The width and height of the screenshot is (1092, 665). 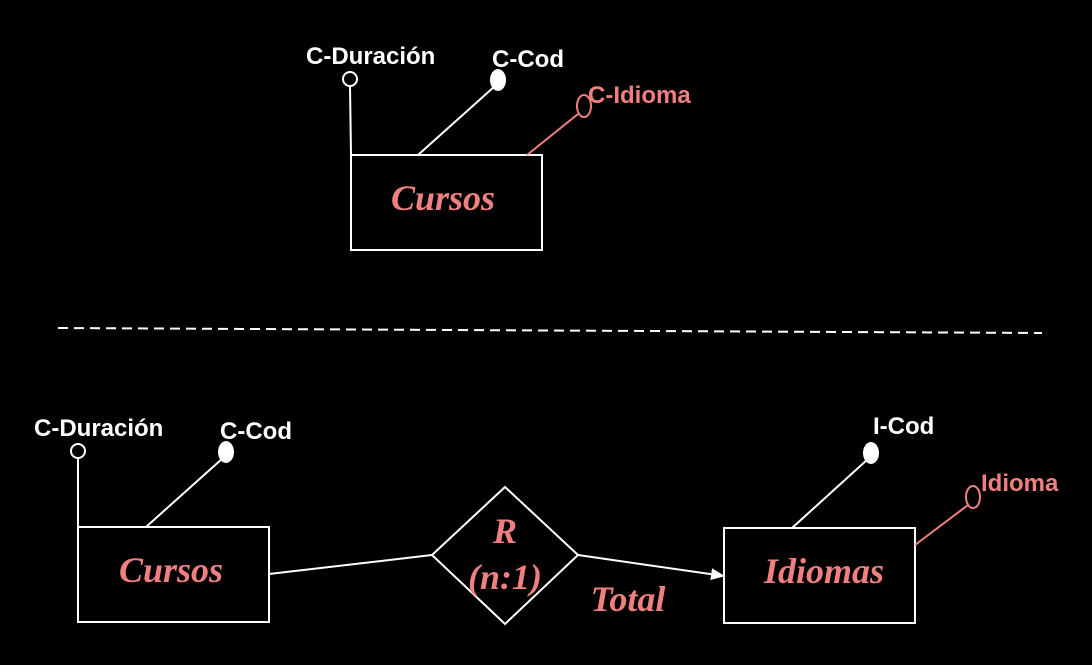 I want to click on attr-label-idioma: Idioma, so click(x=1020, y=483).